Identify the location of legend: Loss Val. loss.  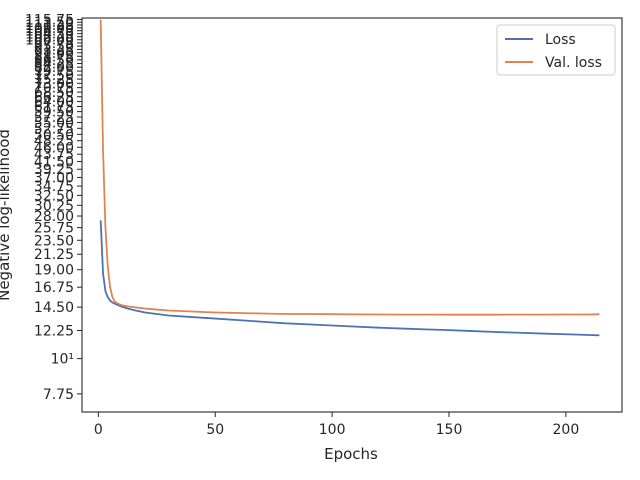
(556, 50).